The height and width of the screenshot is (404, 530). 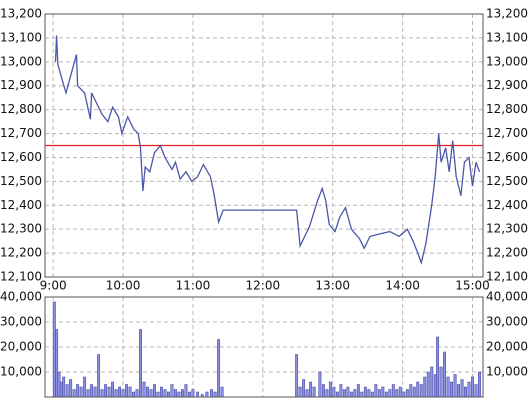 I want to click on x-tick-label: 14:00, so click(x=402, y=286).